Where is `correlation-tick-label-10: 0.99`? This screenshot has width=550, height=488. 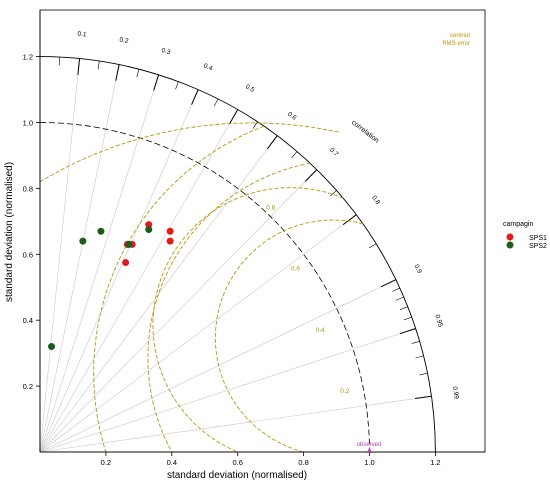
correlation-tick-label-10: 0.99 is located at coordinates (455, 393).